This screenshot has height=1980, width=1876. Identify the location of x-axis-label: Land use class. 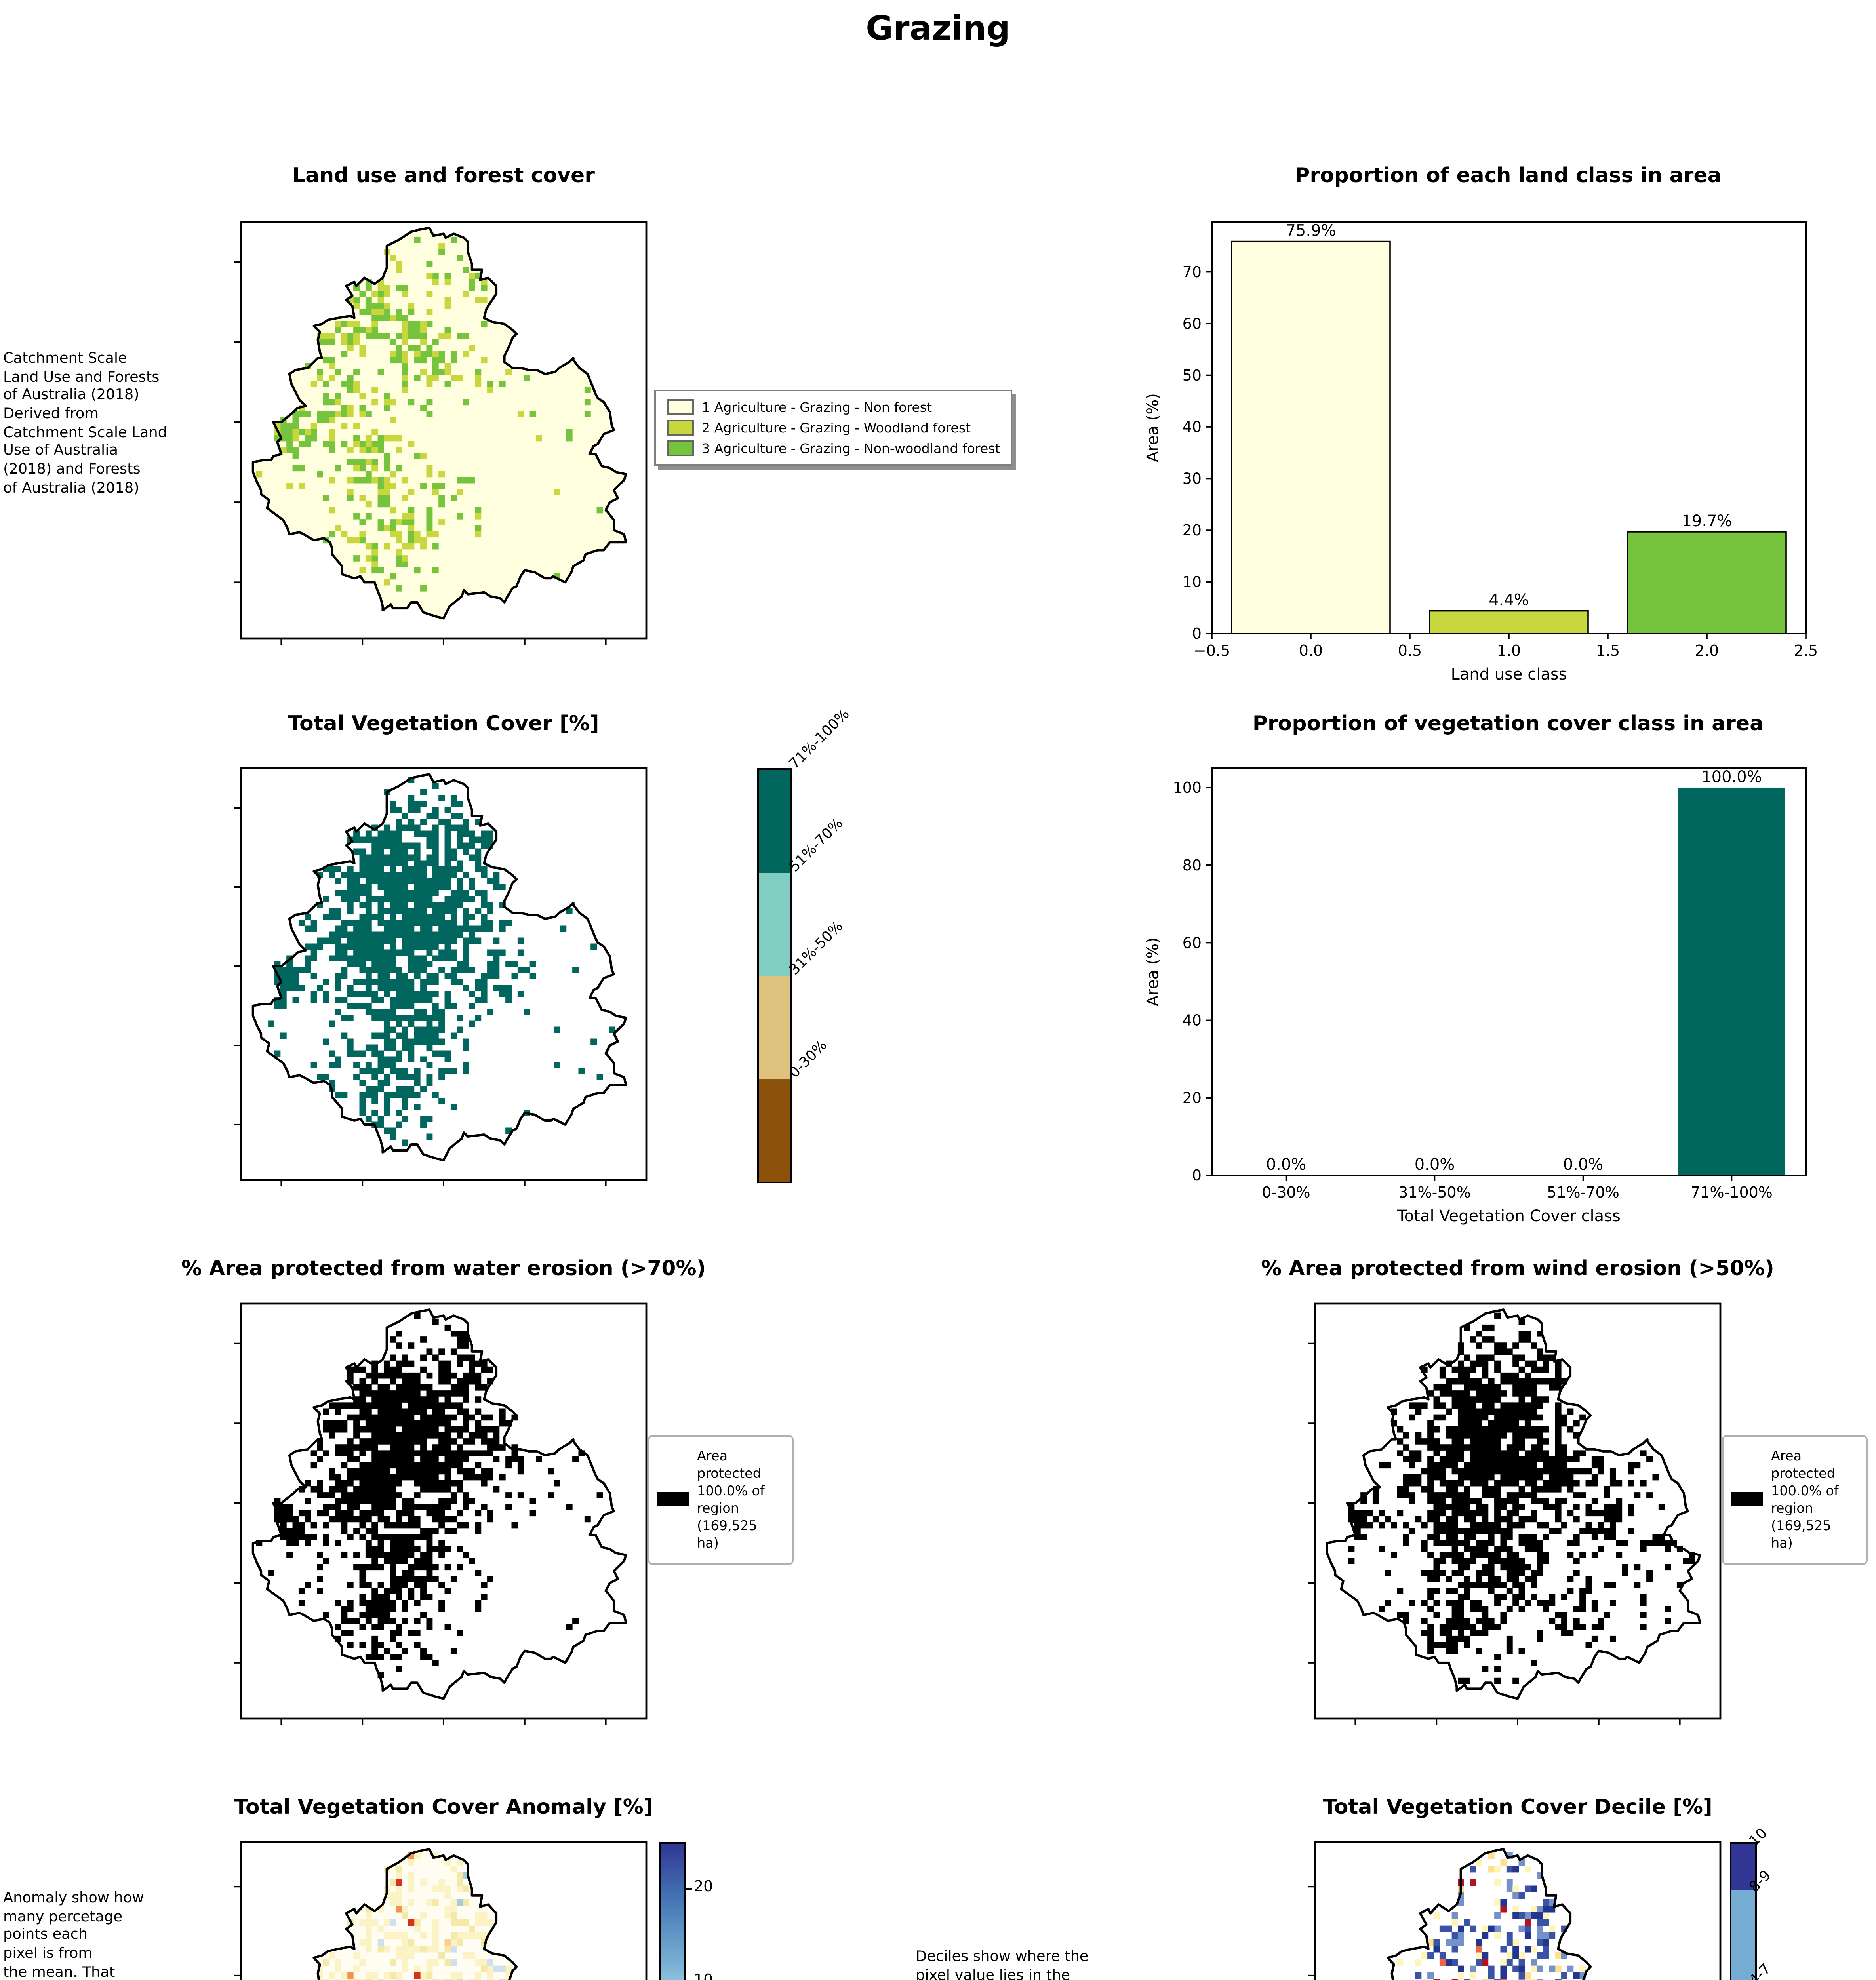
(1509, 674).